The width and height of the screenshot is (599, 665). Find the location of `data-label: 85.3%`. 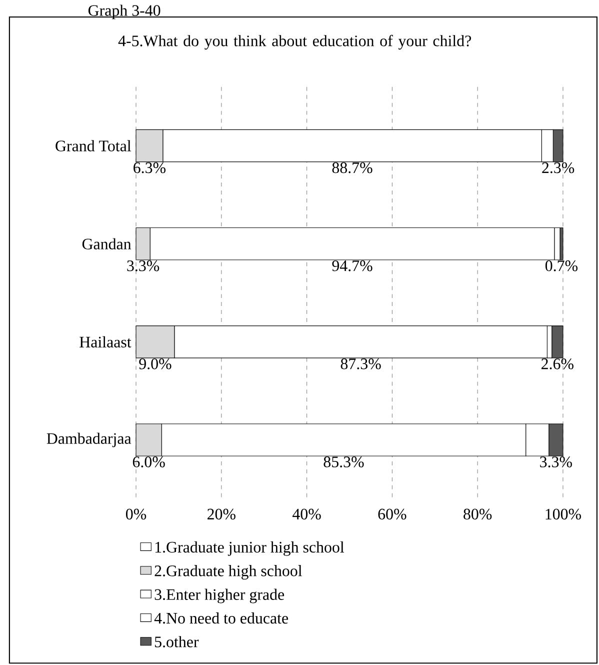

data-label: 85.3% is located at coordinates (344, 462).